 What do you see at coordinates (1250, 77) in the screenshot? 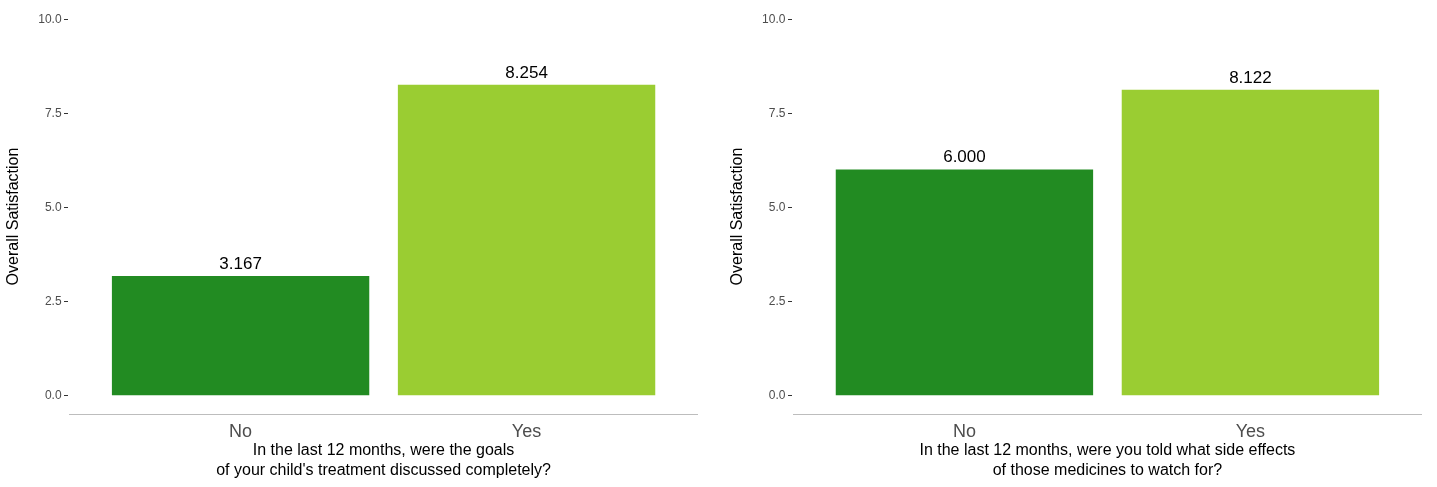
I see `data-label: 8.122` at bounding box center [1250, 77].